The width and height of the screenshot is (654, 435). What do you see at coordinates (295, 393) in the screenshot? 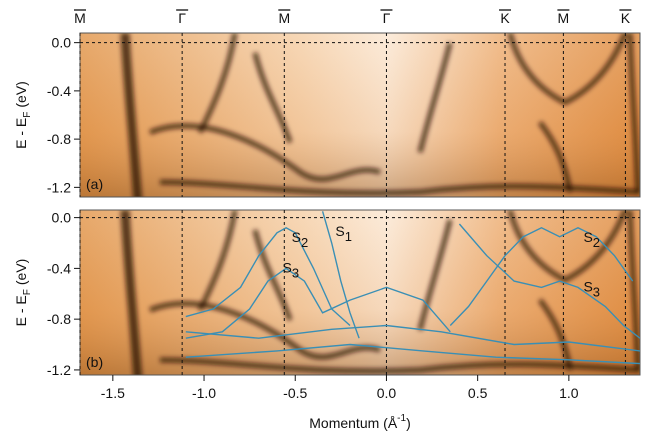
I see `x-tick-label: -0.5` at bounding box center [295, 393].